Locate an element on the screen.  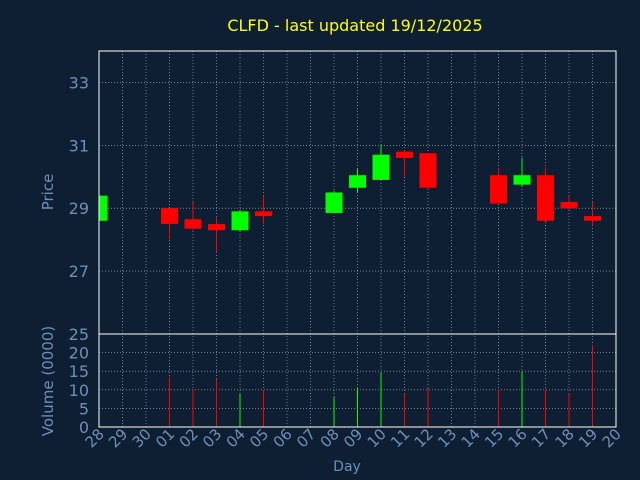
x-tick-label: 01 is located at coordinates (165, 438).